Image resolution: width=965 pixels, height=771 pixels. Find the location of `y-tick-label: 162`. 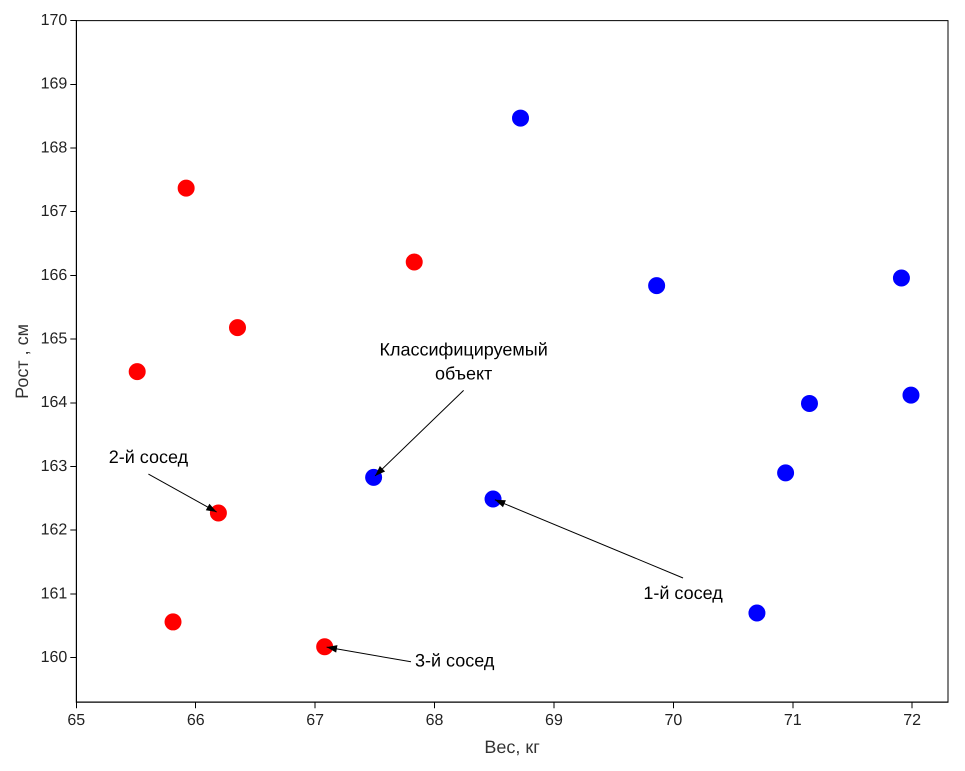

y-tick-label: 162 is located at coordinates (54, 530).